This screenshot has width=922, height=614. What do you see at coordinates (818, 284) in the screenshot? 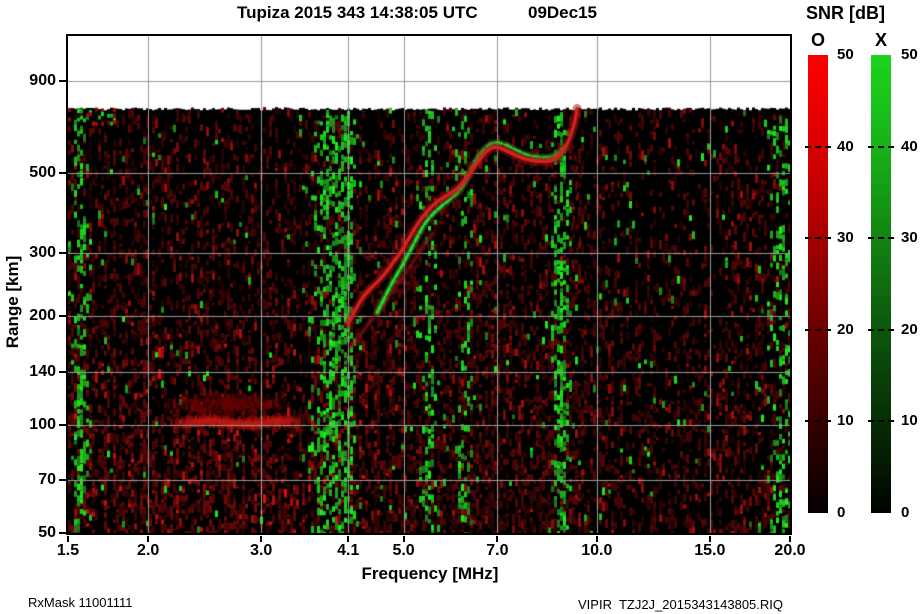
I see `o-mode-colorbar` at bounding box center [818, 284].